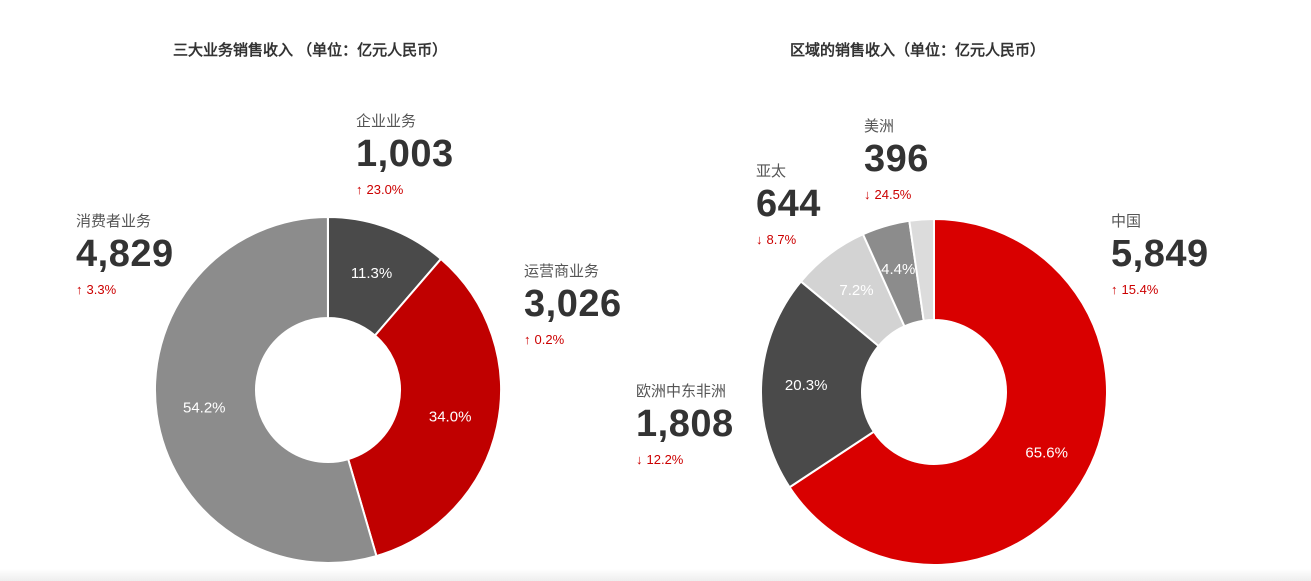 The width and height of the screenshot is (1311, 581). Describe the element at coordinates (806, 385) in the screenshot. I see `slice-percent-label: 20.3%` at that location.